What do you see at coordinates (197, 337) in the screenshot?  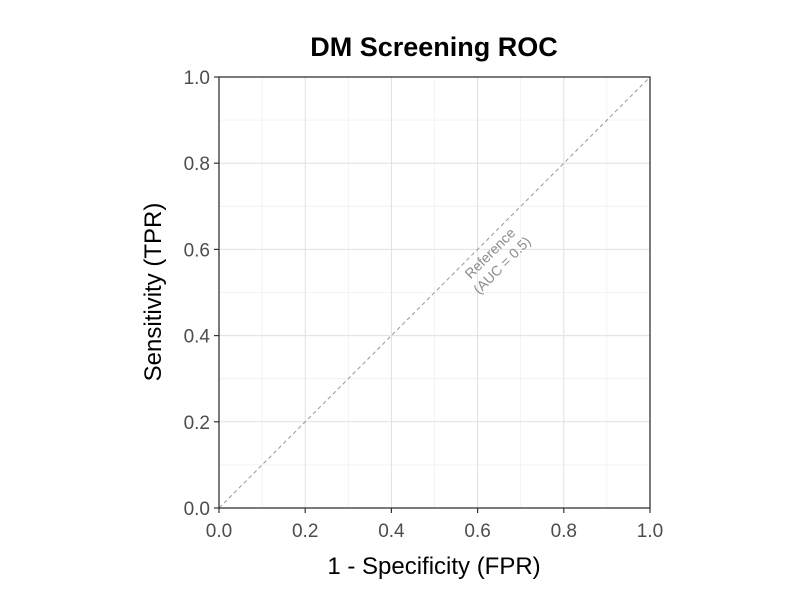 I see `y-tick-label: 0.4` at bounding box center [197, 337].